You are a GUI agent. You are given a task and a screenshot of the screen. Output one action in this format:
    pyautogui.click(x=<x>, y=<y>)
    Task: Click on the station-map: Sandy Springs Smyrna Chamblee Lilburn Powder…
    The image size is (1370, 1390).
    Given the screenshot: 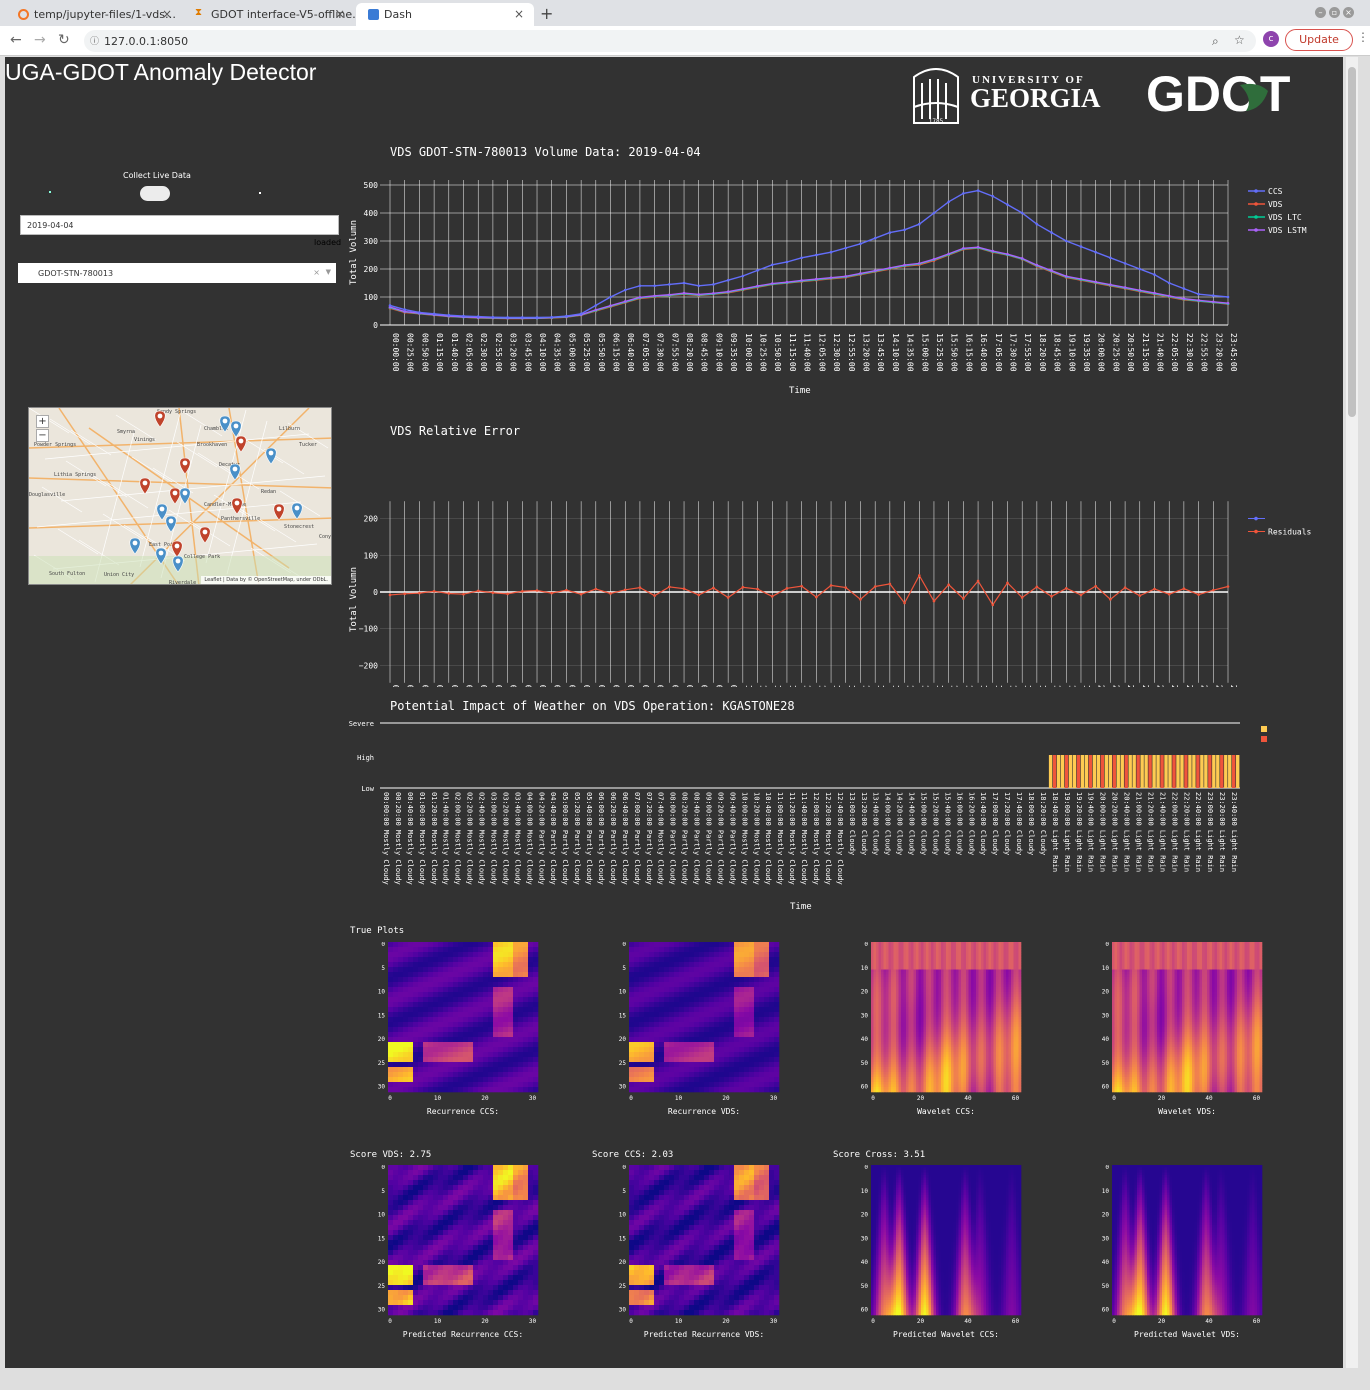 What is the action you would take?
    pyautogui.click(x=180, y=496)
    